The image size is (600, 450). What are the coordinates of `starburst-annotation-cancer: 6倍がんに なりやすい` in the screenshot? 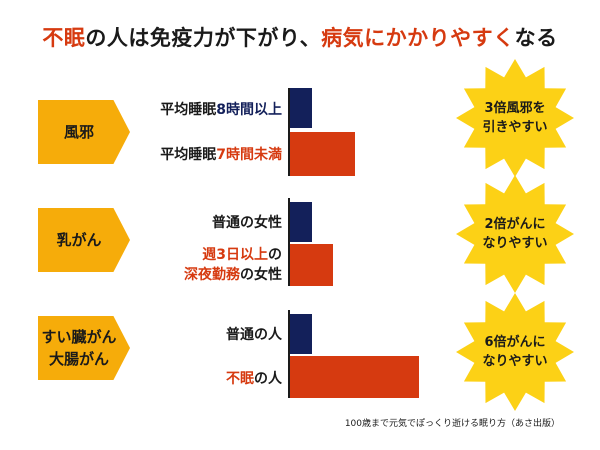 It's located at (515, 352).